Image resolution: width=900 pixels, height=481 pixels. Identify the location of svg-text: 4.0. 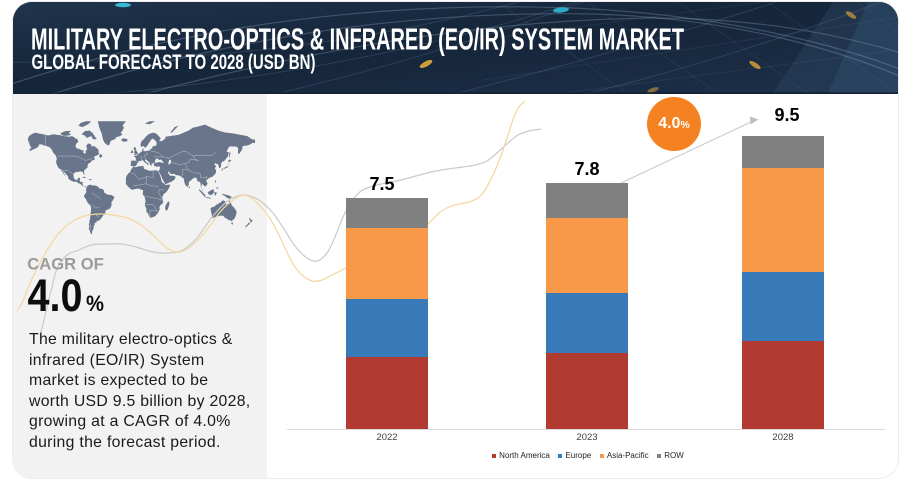
(55, 295).